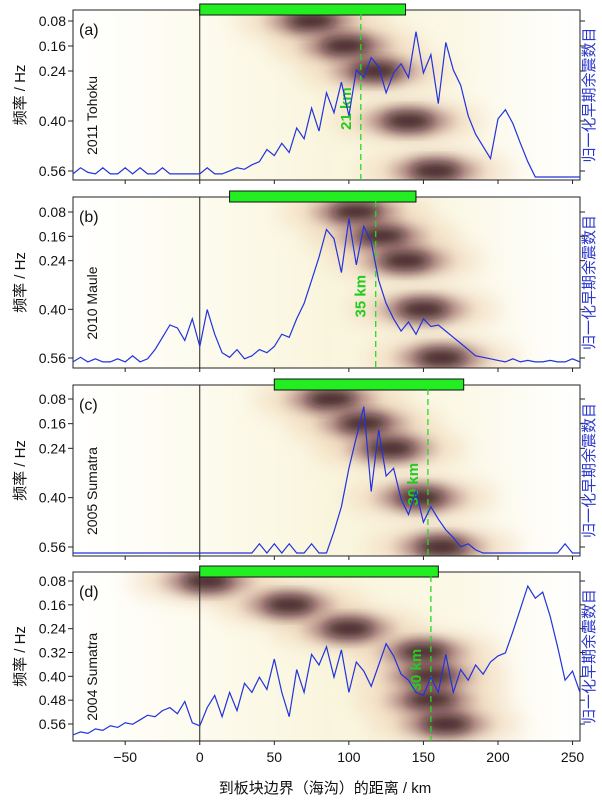 The height and width of the screenshot is (802, 602). Describe the element at coordinates (92, 491) in the screenshot. I see `event-label: 2005 Sumatra` at that location.